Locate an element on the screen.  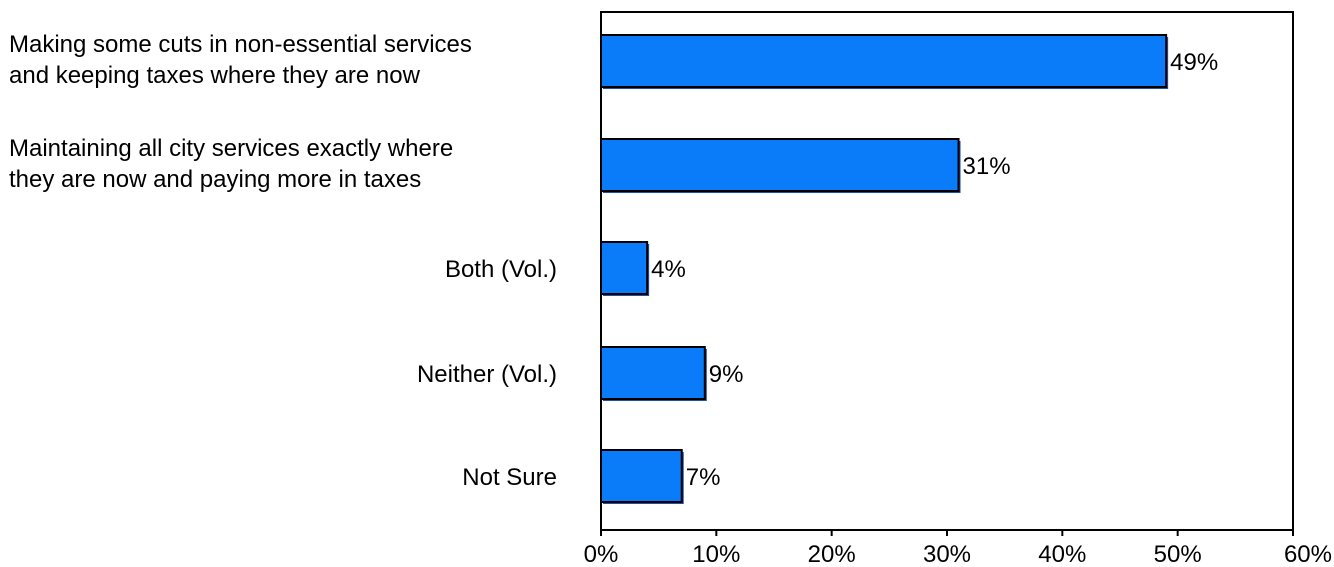
data-label-3: 9% is located at coordinates (726, 374).